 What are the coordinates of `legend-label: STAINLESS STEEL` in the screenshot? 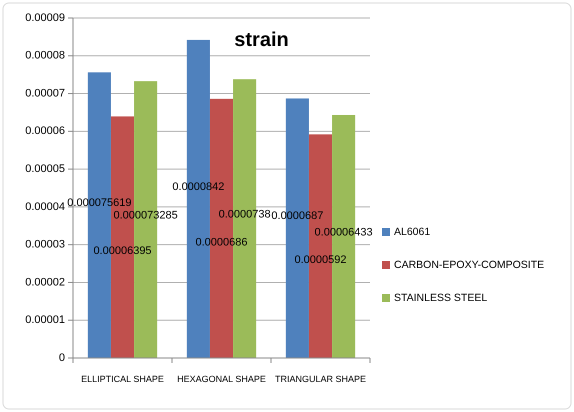 It's located at (441, 298).